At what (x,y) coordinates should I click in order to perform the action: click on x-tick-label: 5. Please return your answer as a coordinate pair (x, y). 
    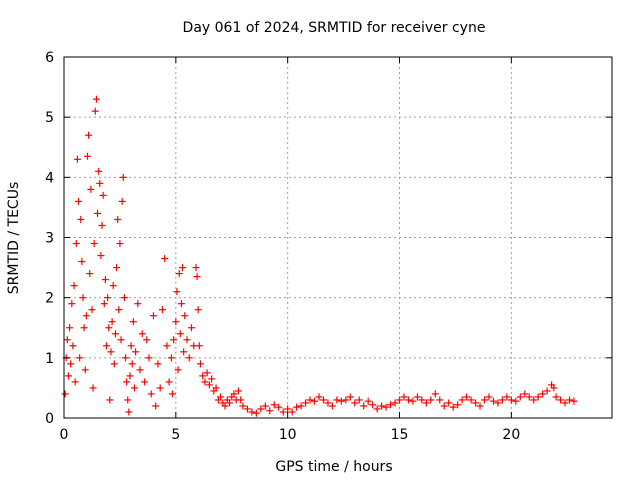
    Looking at the image, I should click on (175, 435).